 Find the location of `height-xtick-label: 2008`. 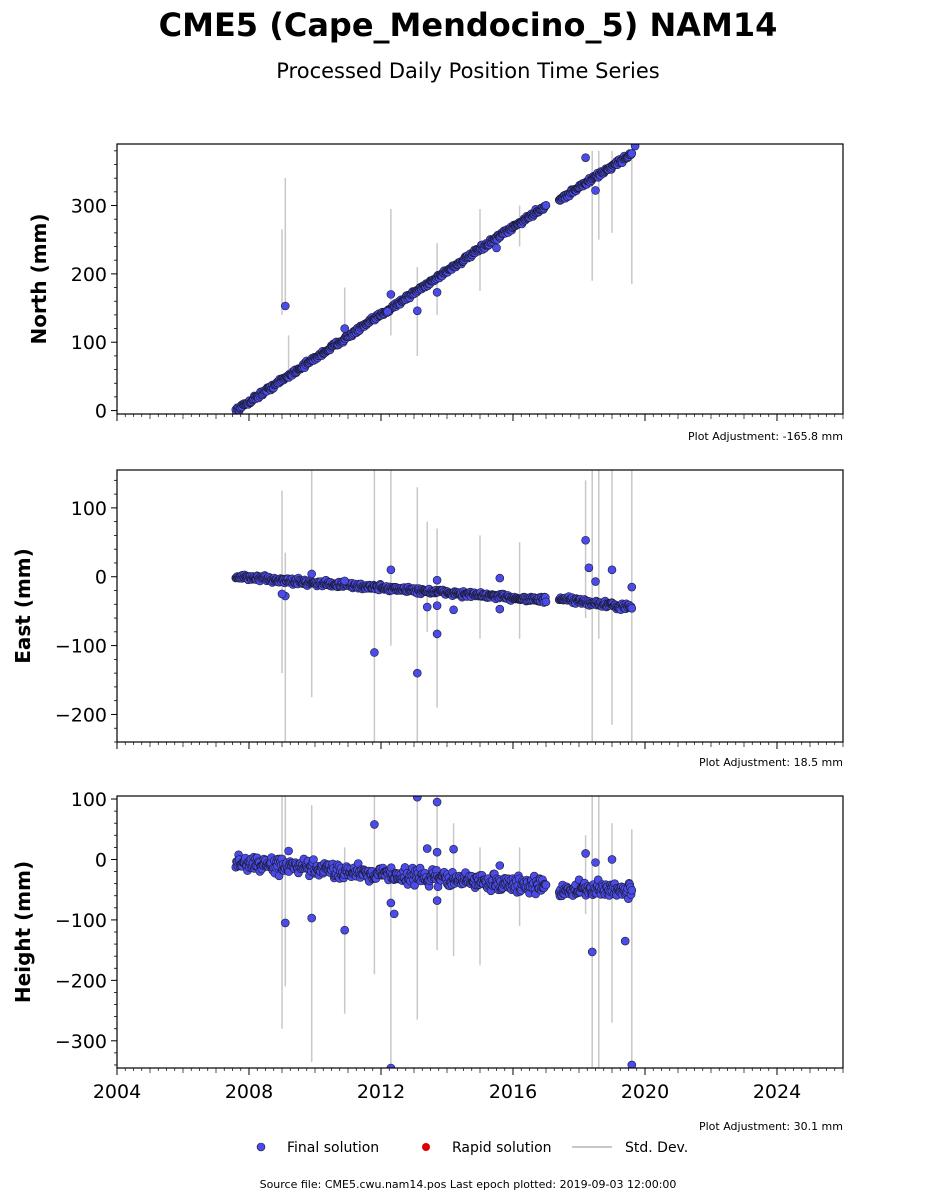

height-xtick-label: 2008 is located at coordinates (249, 1092).